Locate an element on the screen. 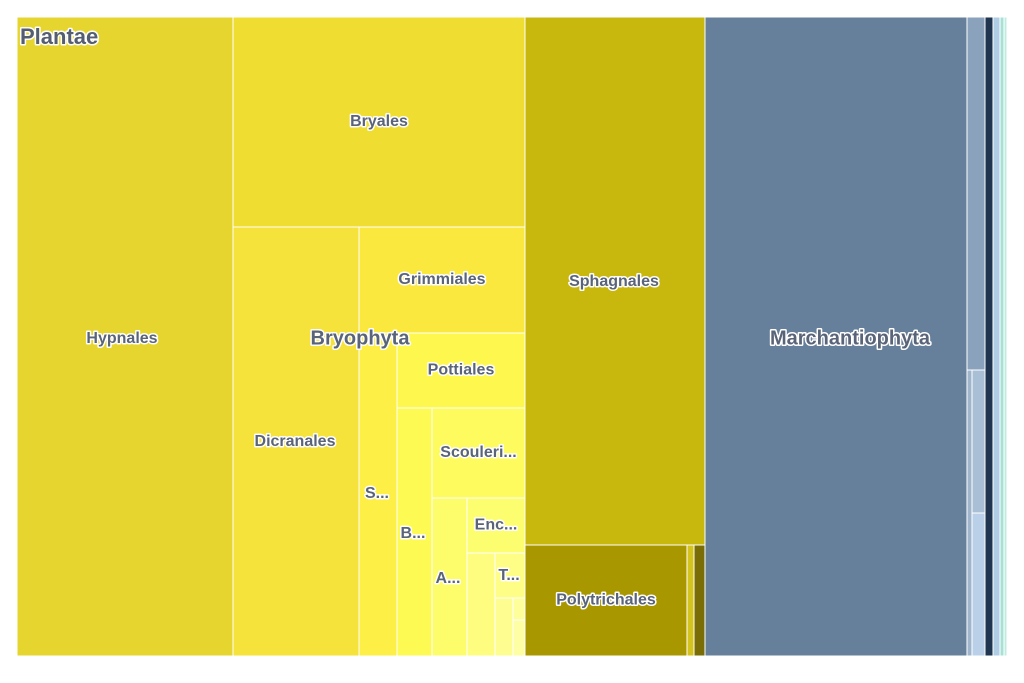 The width and height of the screenshot is (1024, 683). tile-label: Polytrichales is located at coordinates (606, 600).